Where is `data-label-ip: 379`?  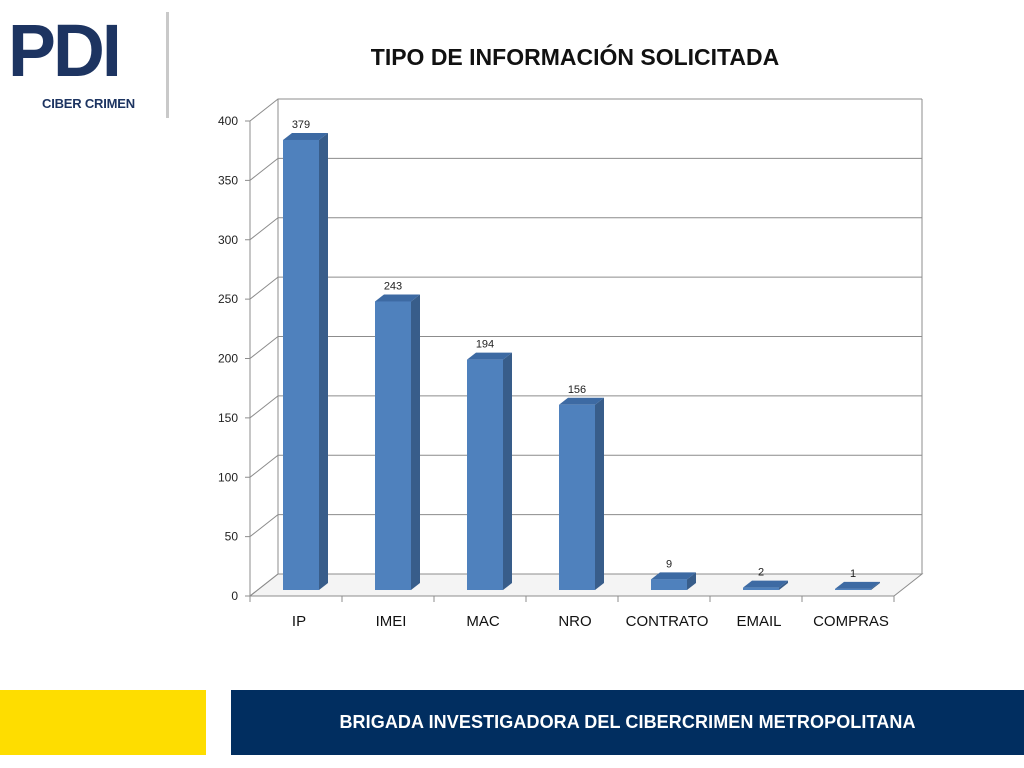
data-label-ip: 379 is located at coordinates (301, 125).